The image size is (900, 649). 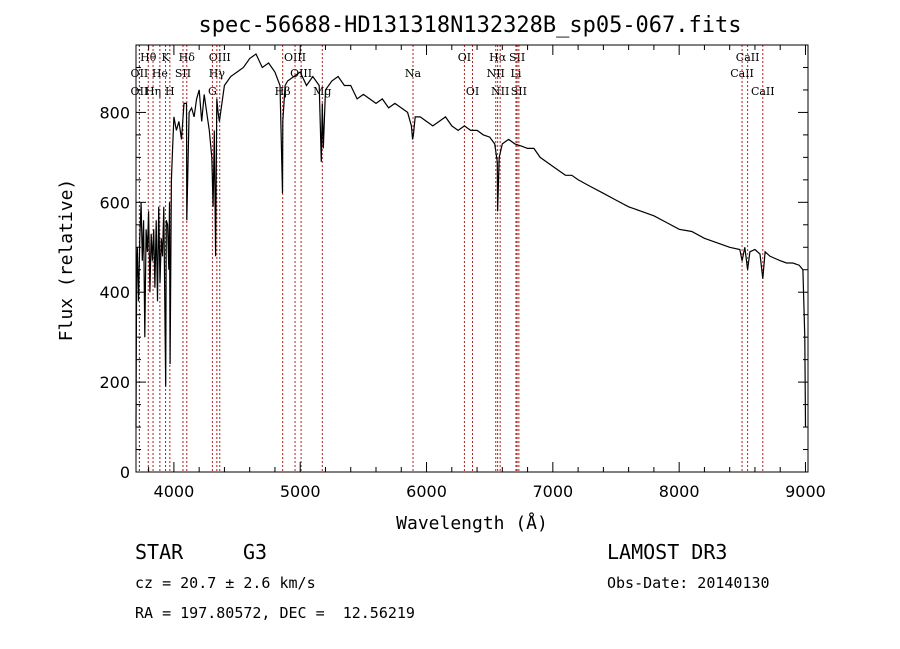 I want to click on x-tick-label: 6000, so click(x=426, y=491).